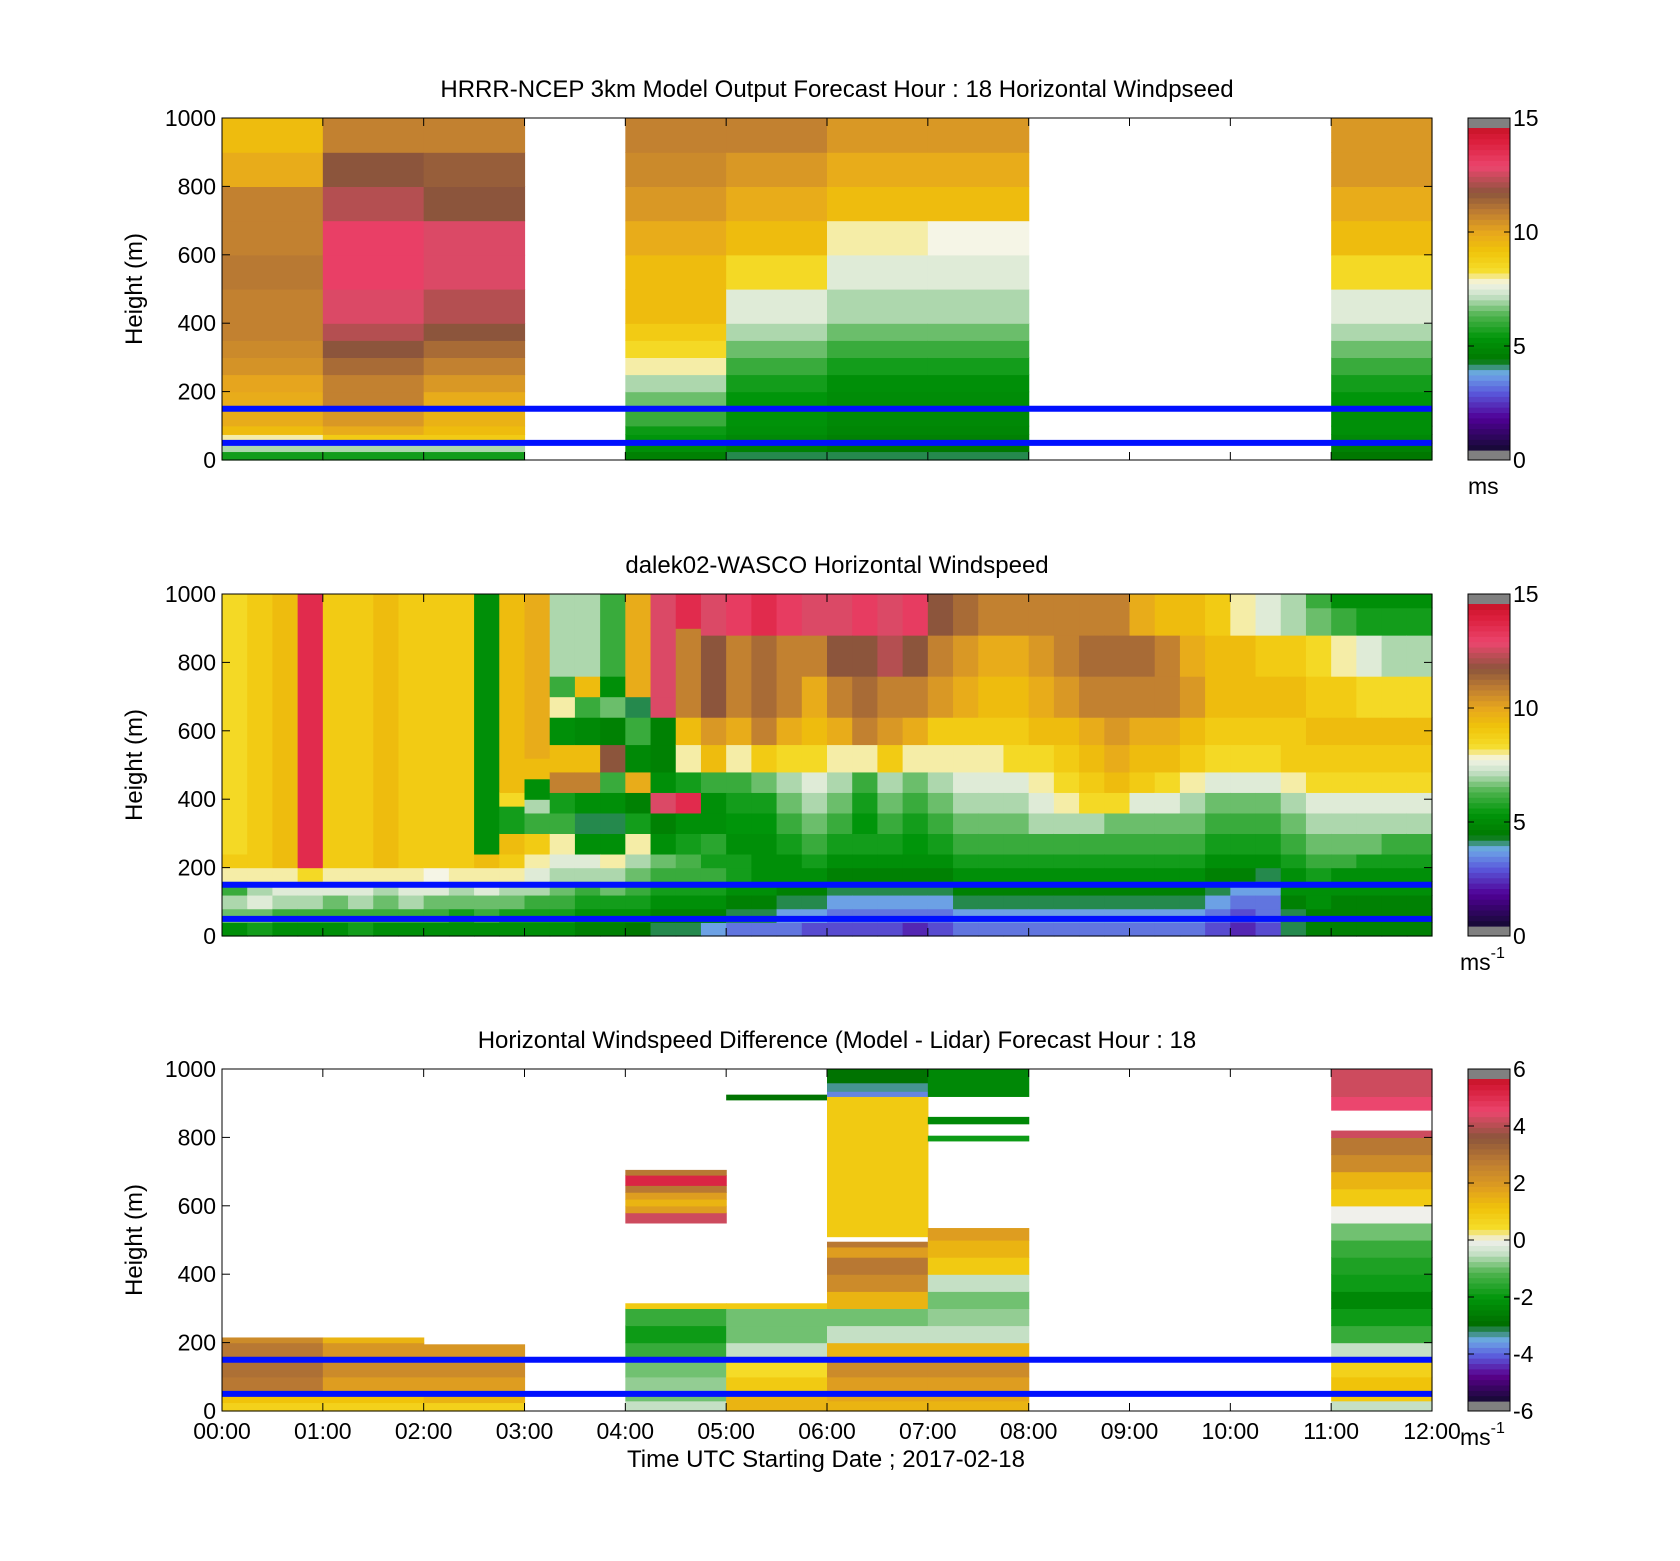 The height and width of the screenshot is (1561, 1680). What do you see at coordinates (197, 255) in the screenshot?
I see `y-tick-label: 600` at bounding box center [197, 255].